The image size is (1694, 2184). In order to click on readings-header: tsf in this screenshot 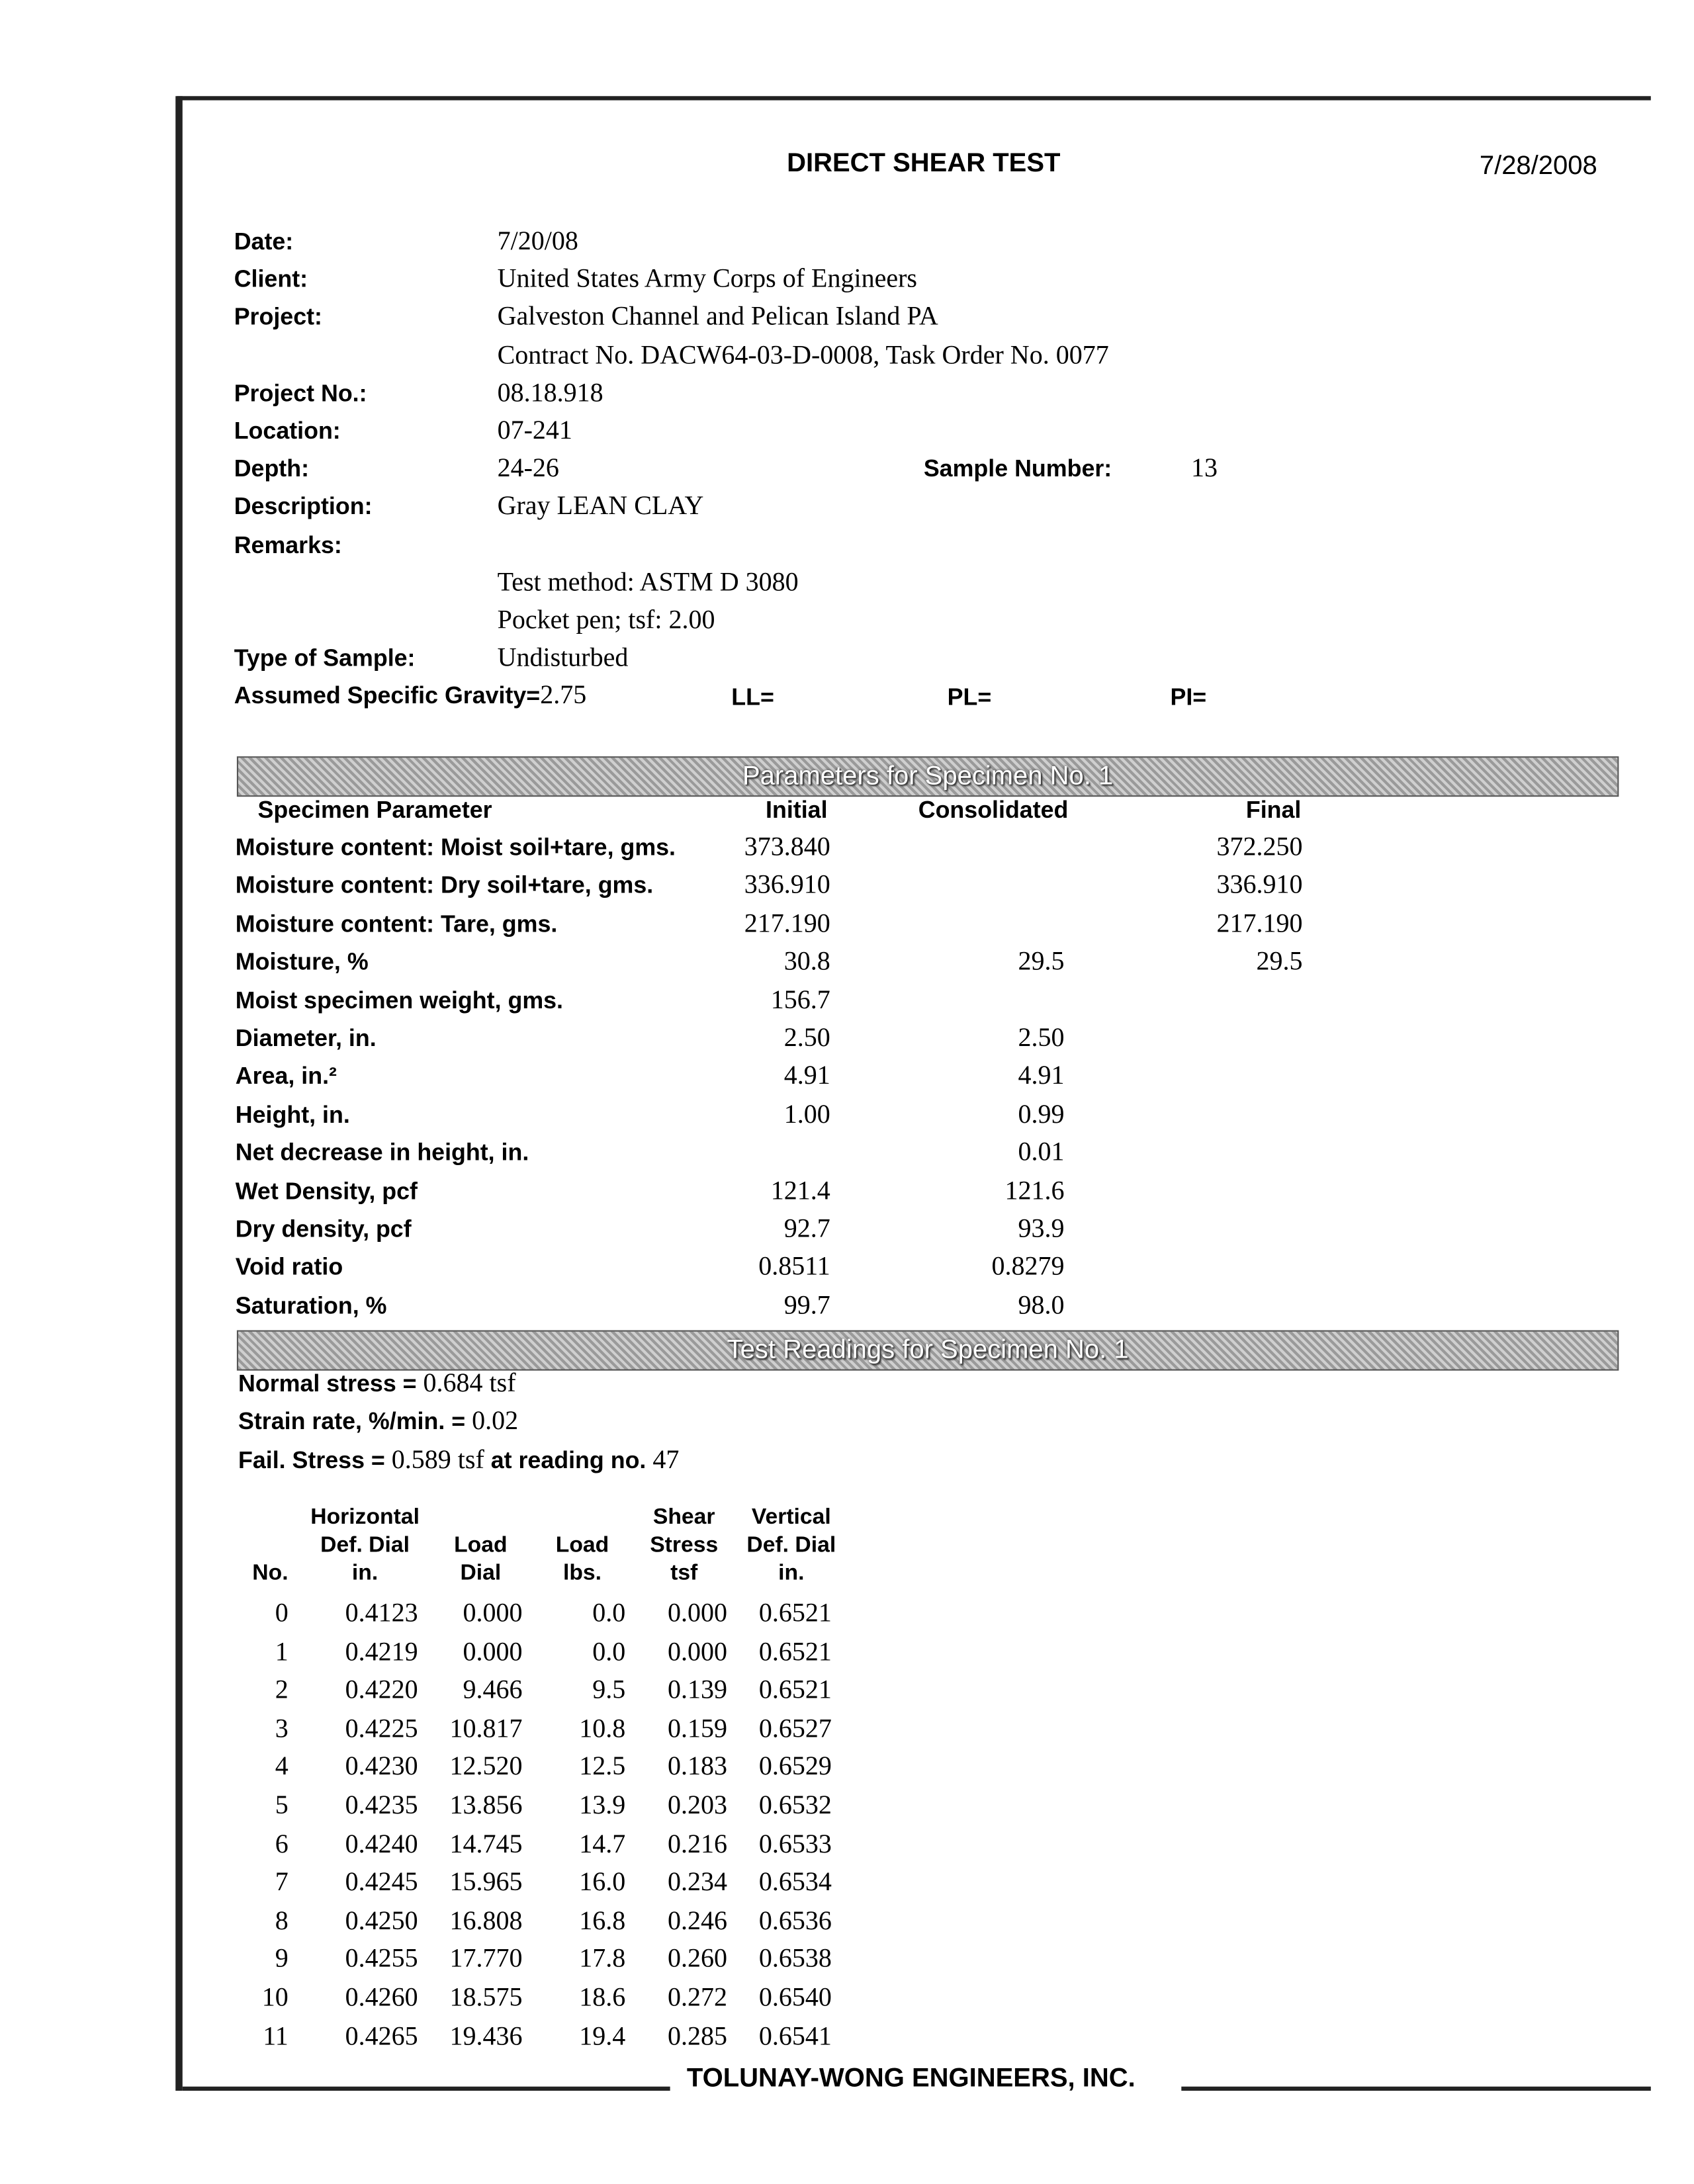, I will do `click(684, 1573)`.